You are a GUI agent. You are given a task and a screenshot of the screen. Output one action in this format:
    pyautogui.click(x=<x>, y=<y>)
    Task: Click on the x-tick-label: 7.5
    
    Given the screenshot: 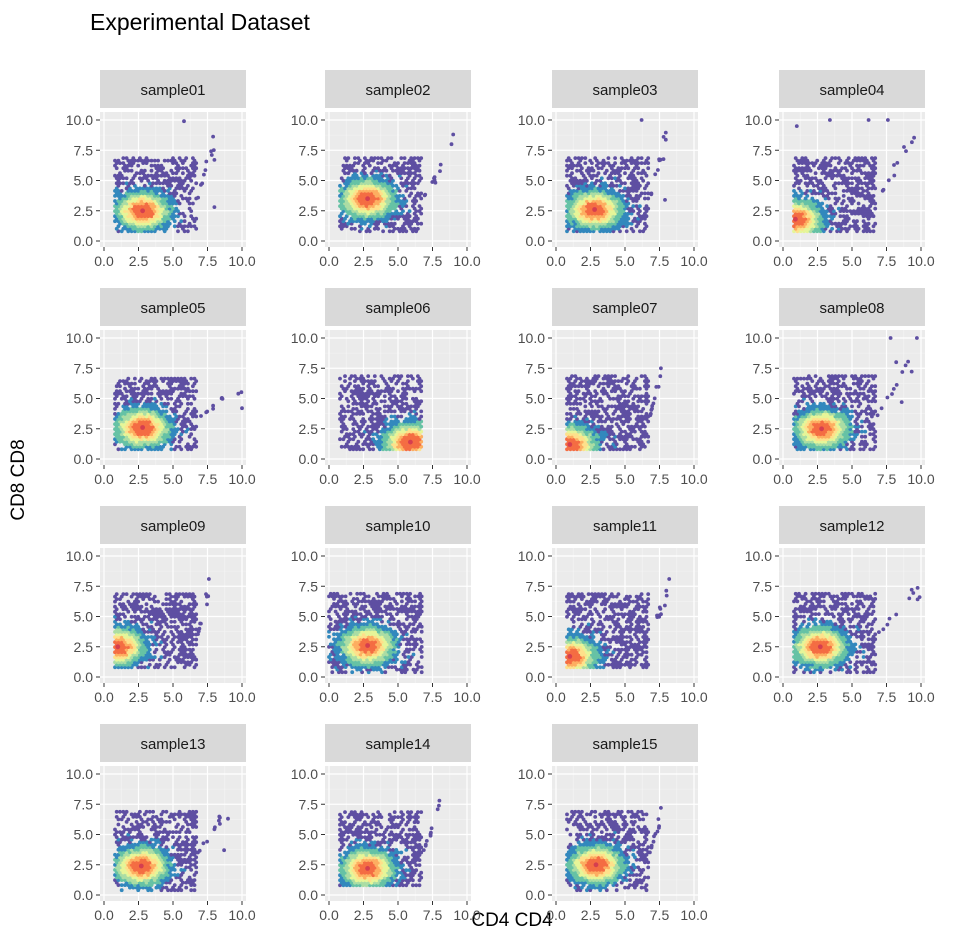 What is the action you would take?
    pyautogui.click(x=887, y=261)
    